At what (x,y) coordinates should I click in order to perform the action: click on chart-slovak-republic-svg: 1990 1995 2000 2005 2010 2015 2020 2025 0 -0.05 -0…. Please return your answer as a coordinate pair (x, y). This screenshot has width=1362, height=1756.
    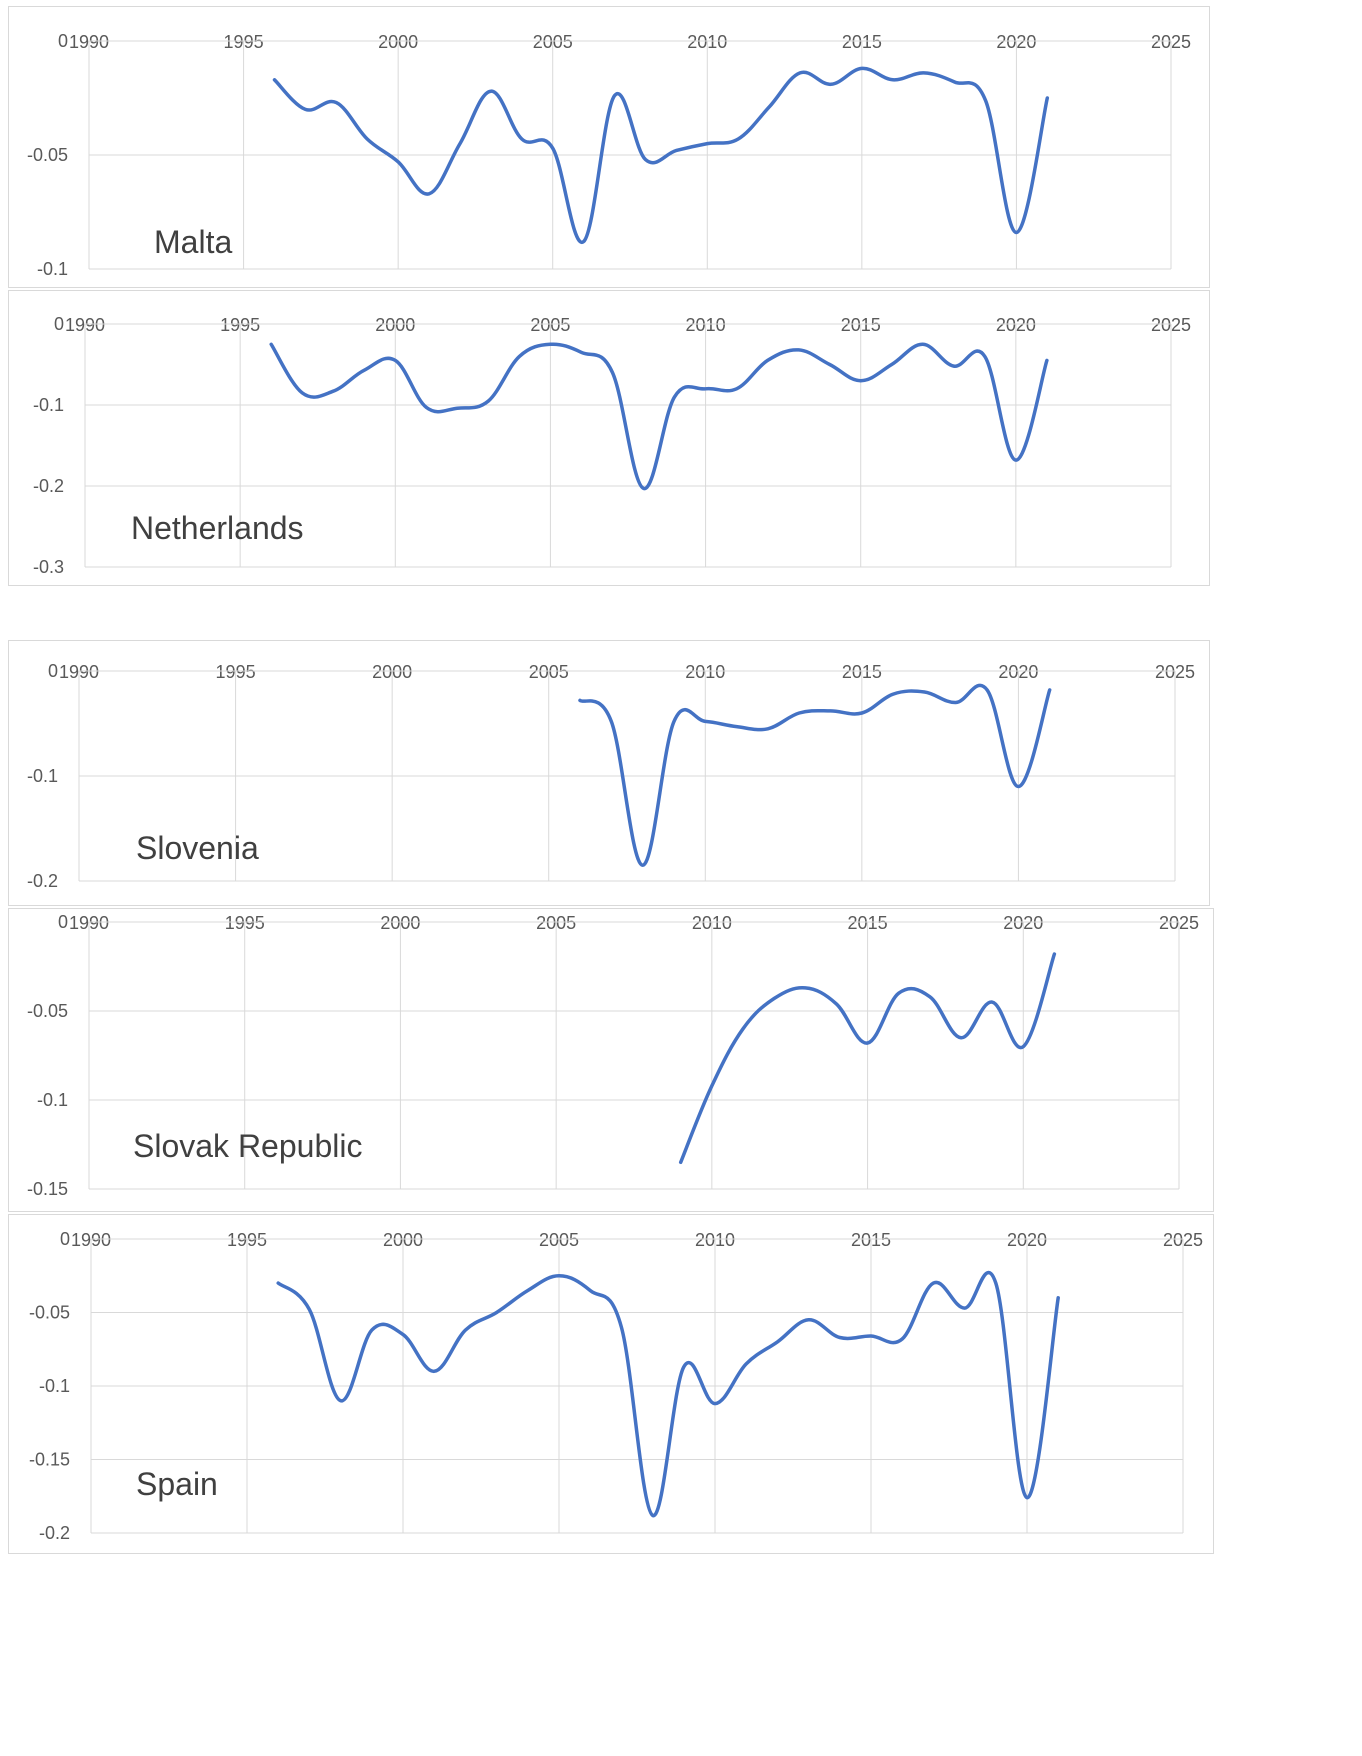
    Looking at the image, I should click on (613, 1055).